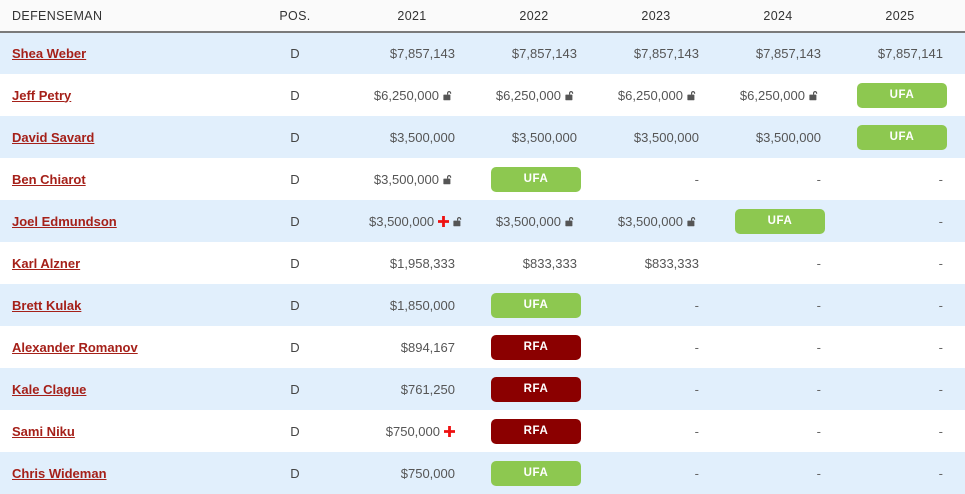 The width and height of the screenshot is (965, 494). I want to click on player-link: Jeff Petry, so click(42, 95).